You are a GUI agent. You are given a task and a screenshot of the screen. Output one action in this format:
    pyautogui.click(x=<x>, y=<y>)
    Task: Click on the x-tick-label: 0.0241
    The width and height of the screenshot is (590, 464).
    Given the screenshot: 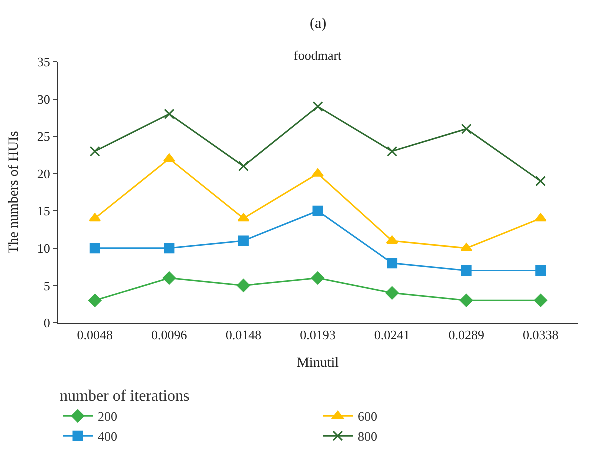 What is the action you would take?
    pyautogui.click(x=392, y=335)
    